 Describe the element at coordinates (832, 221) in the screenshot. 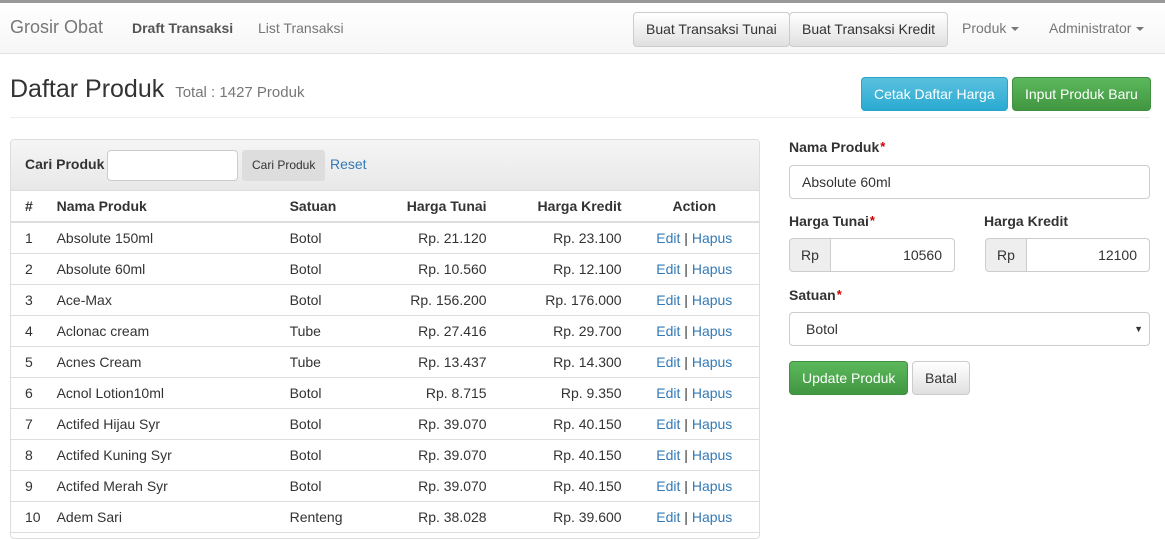

I see `harga-tunai-label: Harga Tunai*` at that location.